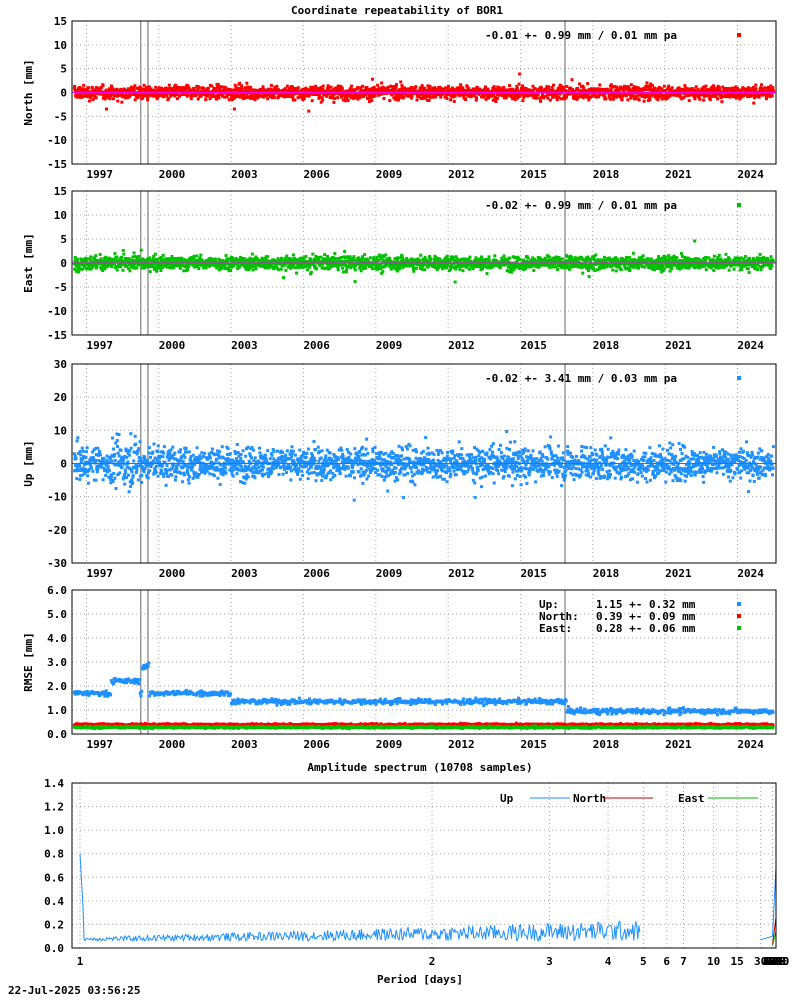 The width and height of the screenshot is (800, 1000). What do you see at coordinates (28, 463) in the screenshot?
I see `y-axis-label: Up [mm]` at bounding box center [28, 463].